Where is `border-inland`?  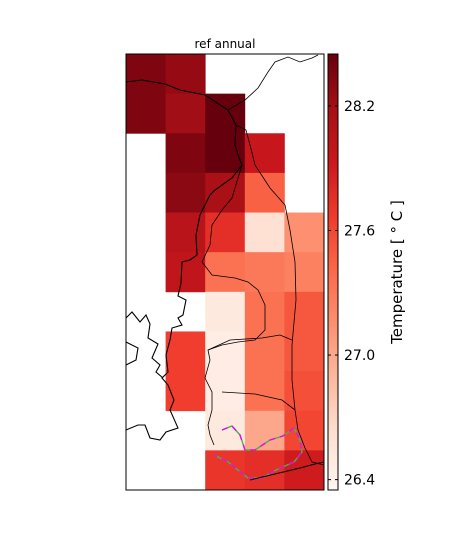 border-inland is located at coordinates (233, 305).